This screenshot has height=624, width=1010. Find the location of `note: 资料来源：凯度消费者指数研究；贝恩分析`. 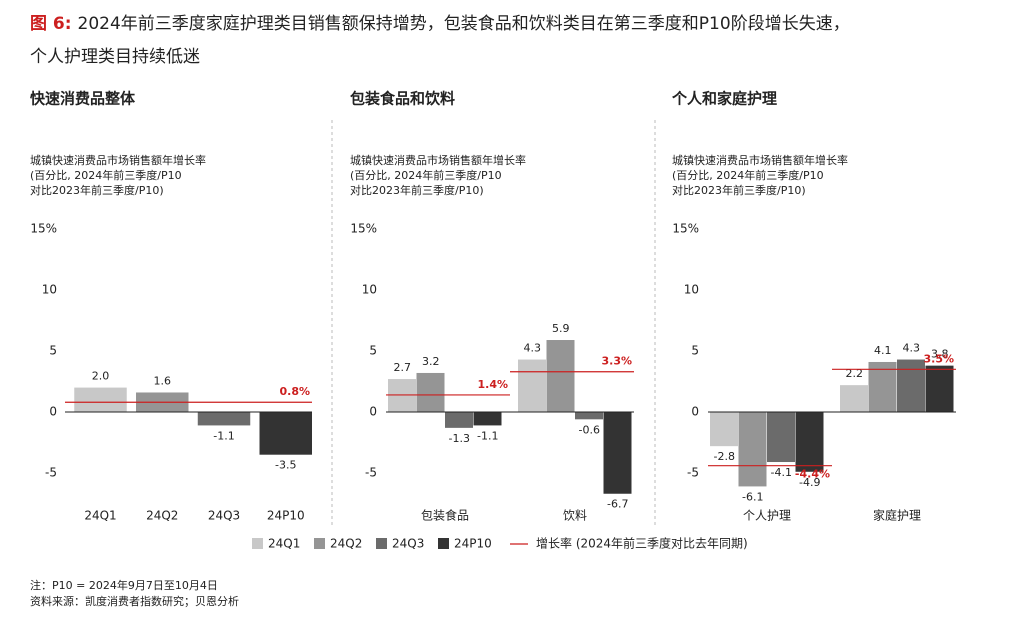

note: 资料来源：凯度消费者指数研究；贝恩分析 is located at coordinates (134, 601).